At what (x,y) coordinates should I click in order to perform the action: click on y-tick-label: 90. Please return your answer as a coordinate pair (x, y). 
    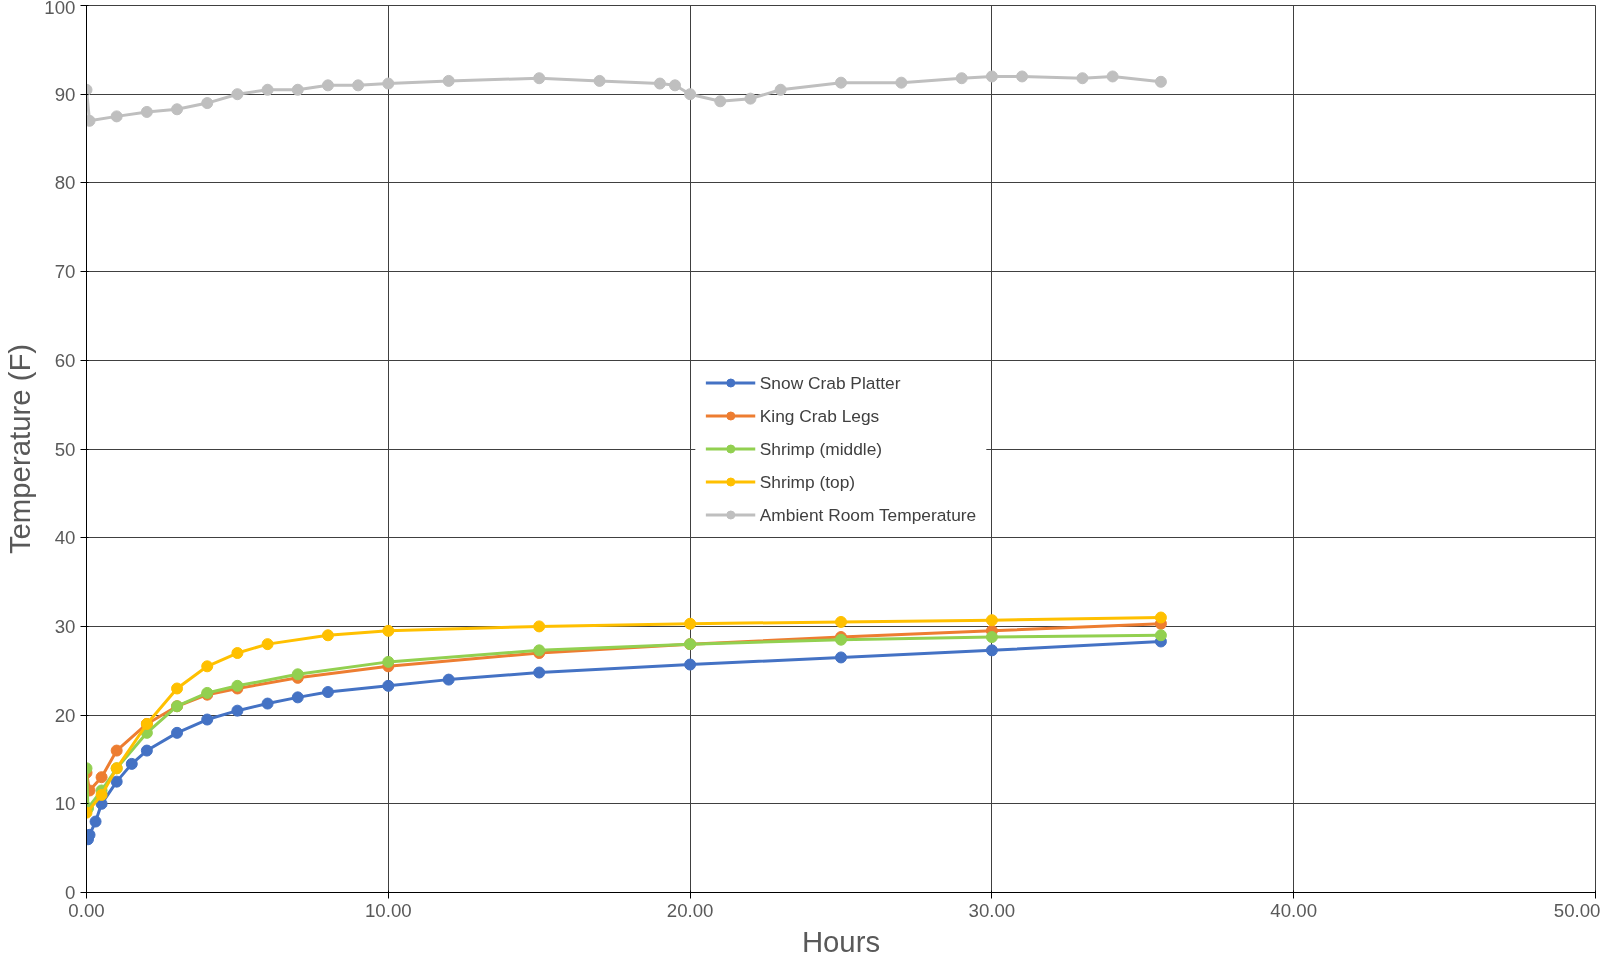
    Looking at the image, I should click on (65, 94).